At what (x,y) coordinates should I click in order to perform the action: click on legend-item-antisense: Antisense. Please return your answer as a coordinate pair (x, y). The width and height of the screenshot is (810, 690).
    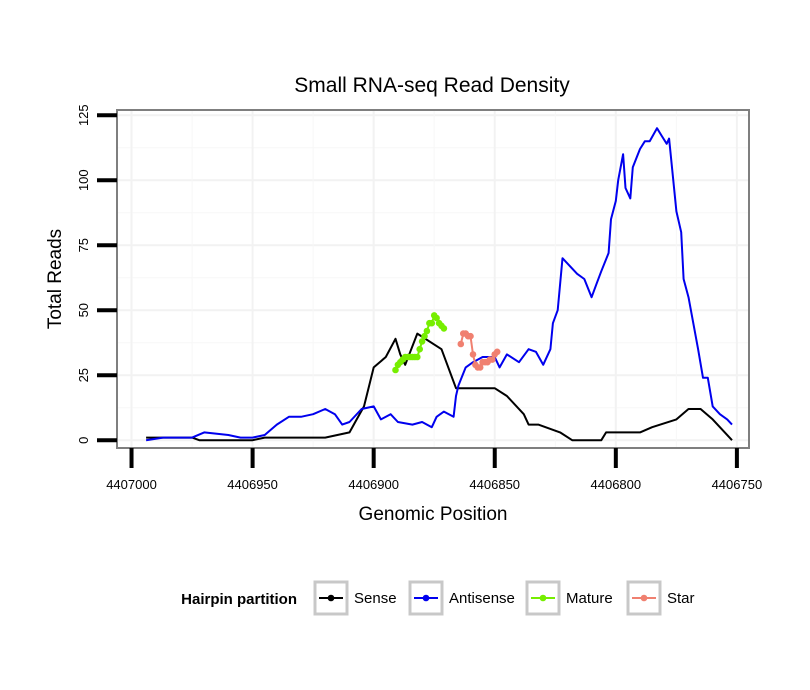
    Looking at the image, I should click on (461, 598).